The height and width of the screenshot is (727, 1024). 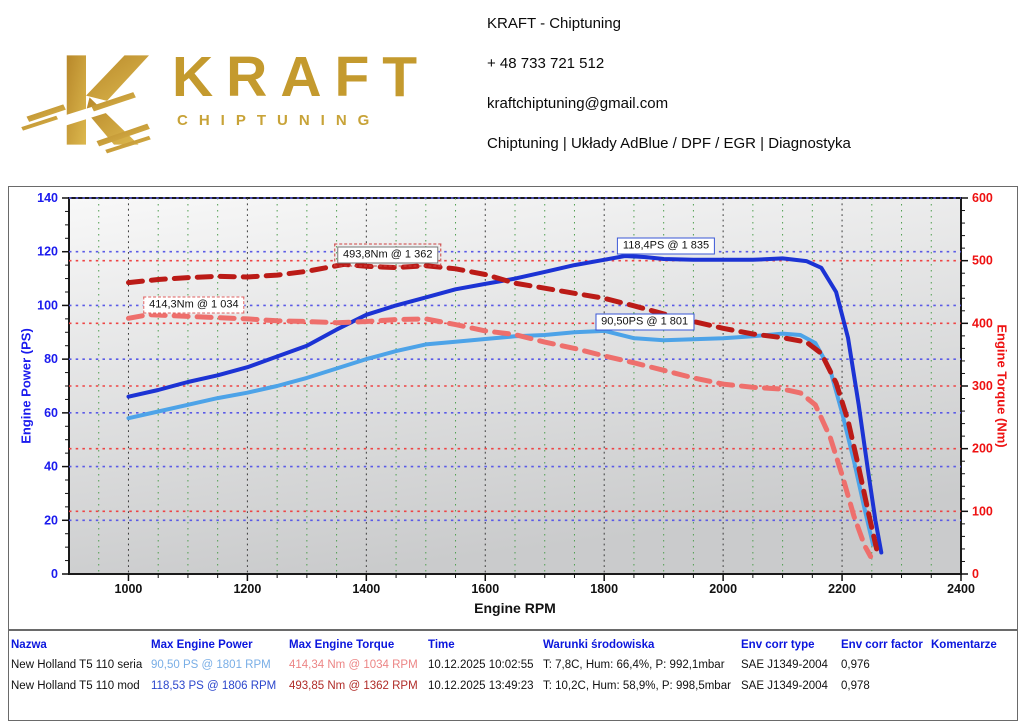 I want to click on y-axis-label-torque: Engine Torque (Nm), so click(x=1002, y=386).